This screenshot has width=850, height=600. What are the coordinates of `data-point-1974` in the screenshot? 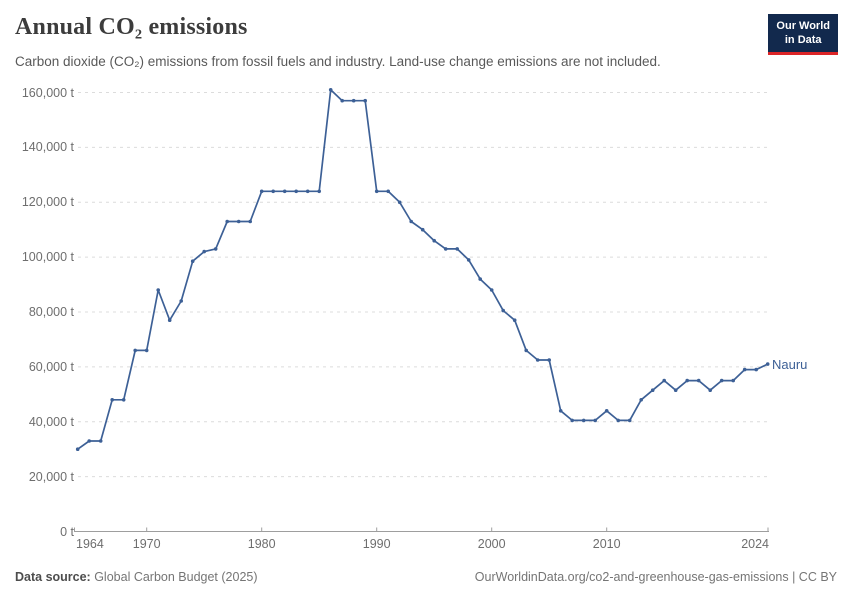 It's located at (192, 261).